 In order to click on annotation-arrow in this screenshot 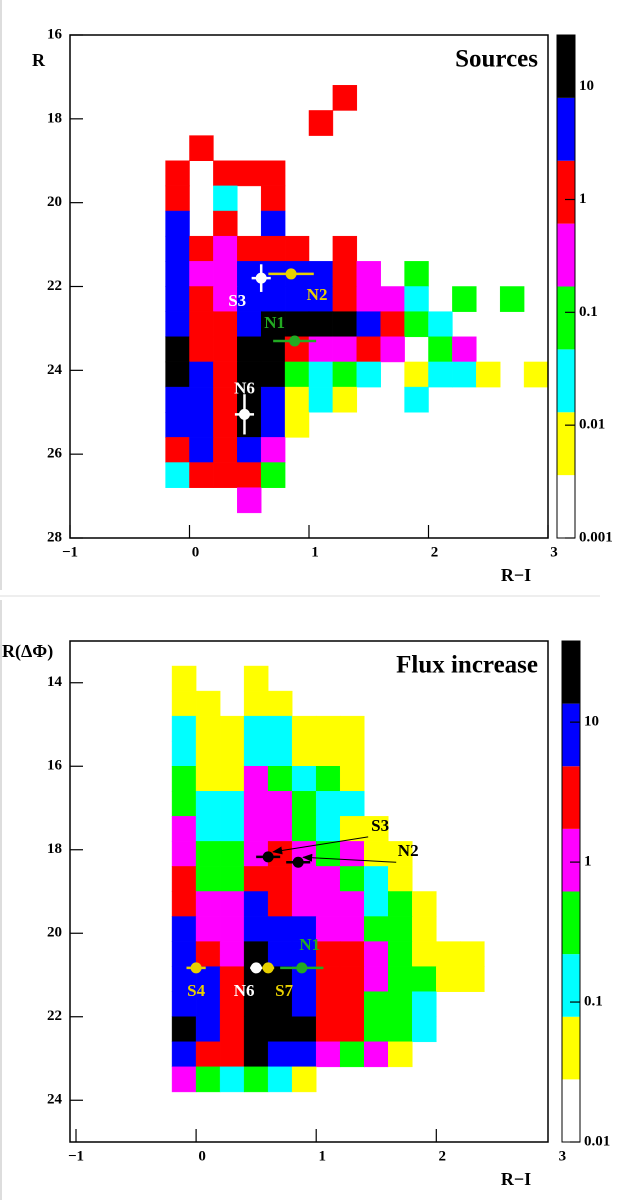, I will do `click(320, 845)`.